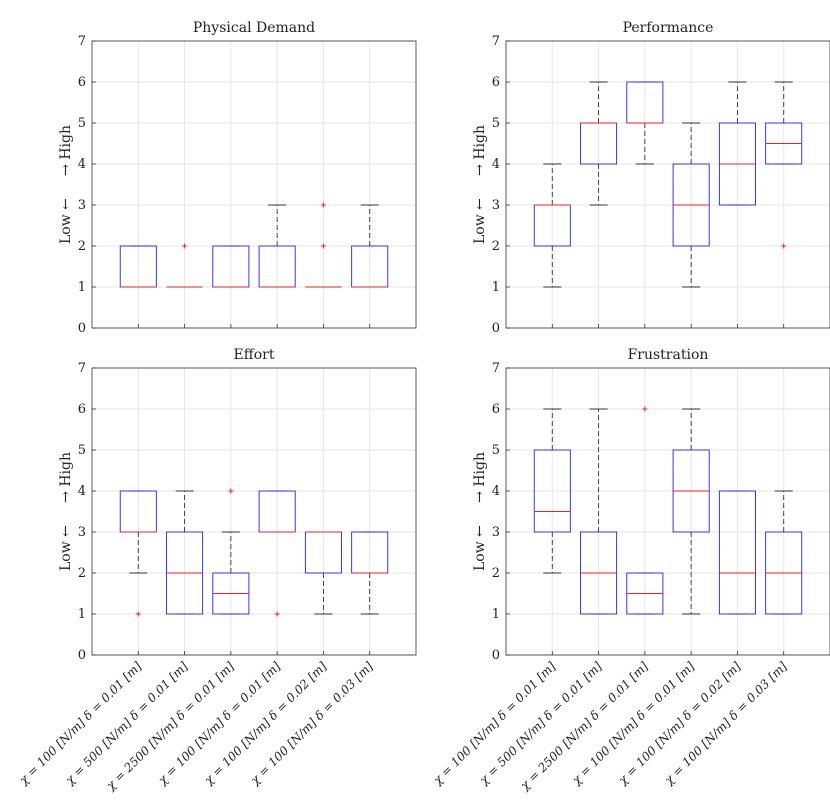  Describe the element at coordinates (254, 355) in the screenshot. I see `chart-title: Effort` at that location.